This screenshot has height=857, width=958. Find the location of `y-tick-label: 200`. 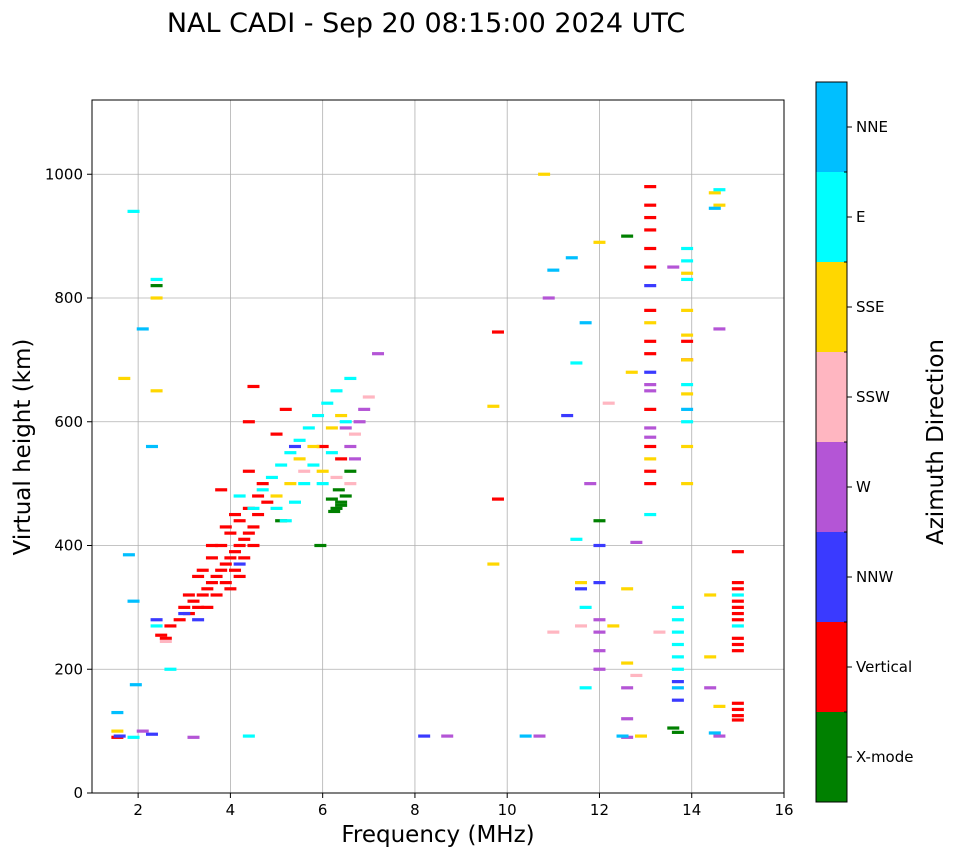

y-tick-label: 200 is located at coordinates (68, 669).